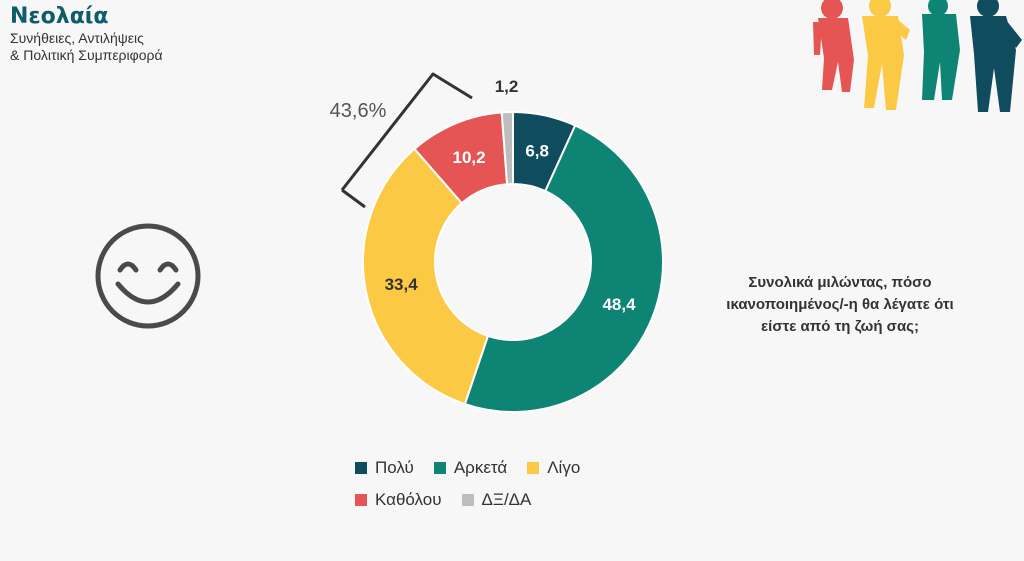 This screenshot has width=1024, height=561. I want to click on slice-arketa, so click(564, 268).